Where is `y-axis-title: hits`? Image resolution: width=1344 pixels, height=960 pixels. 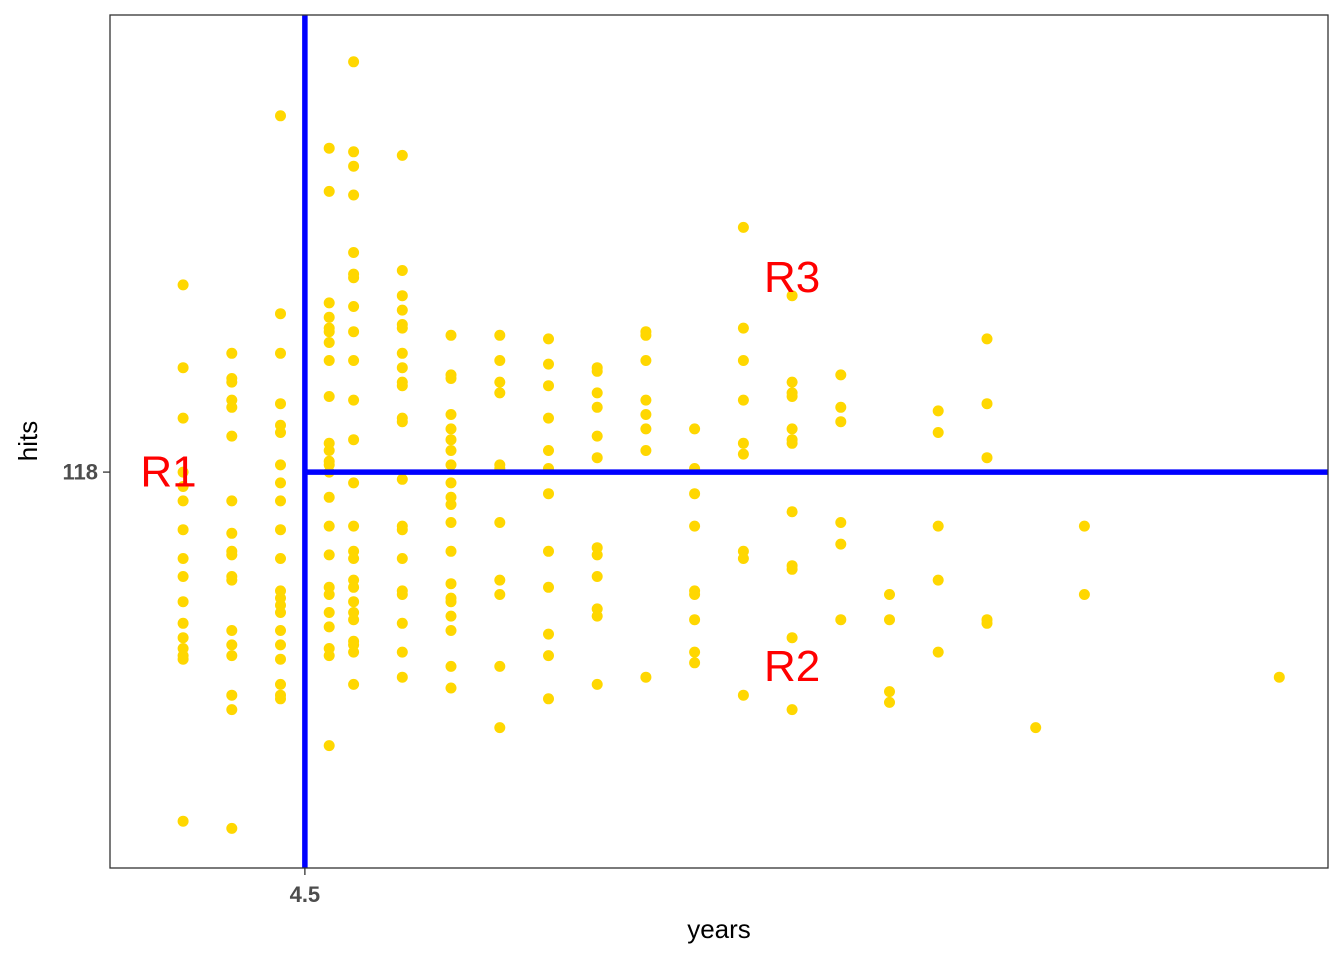 y-axis-title: hits is located at coordinates (28, 441).